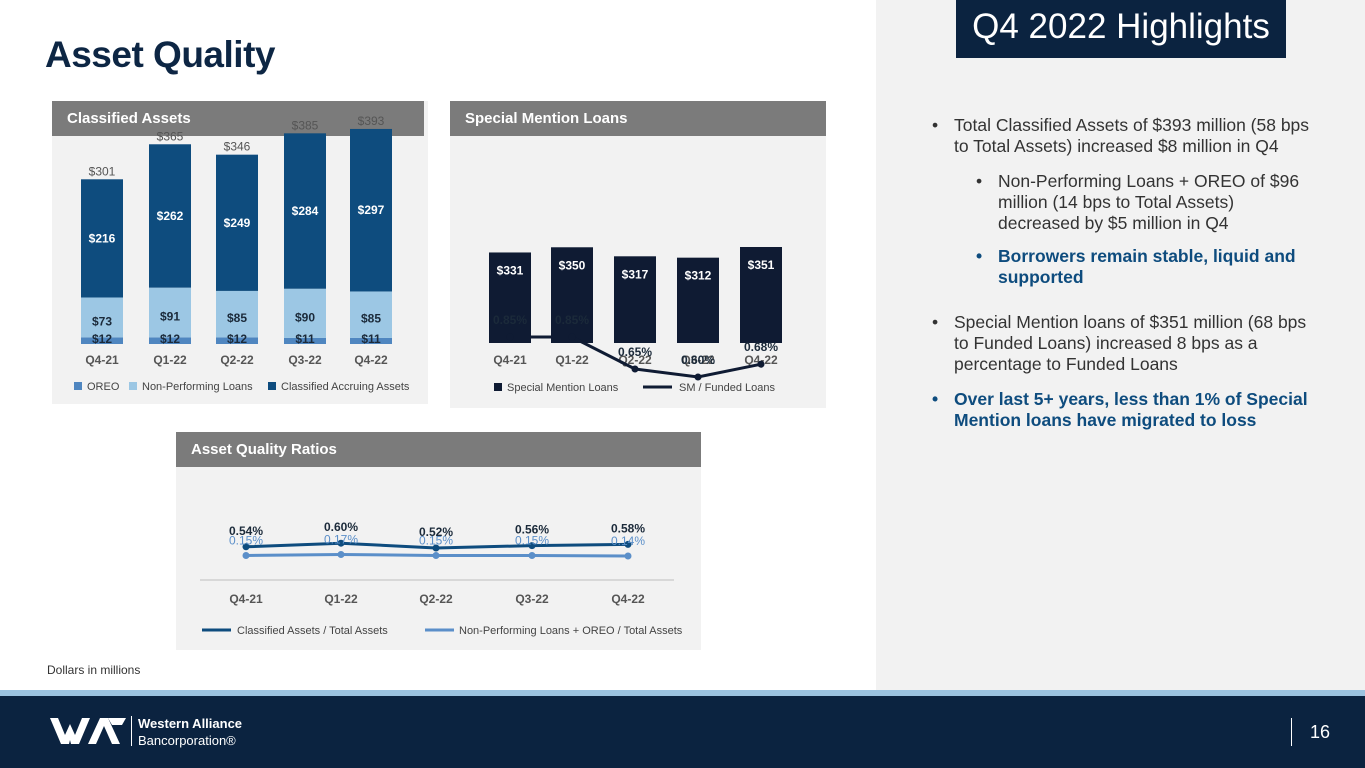  Describe the element at coordinates (103, 387) in the screenshot. I see `legend-label: OREO` at that location.